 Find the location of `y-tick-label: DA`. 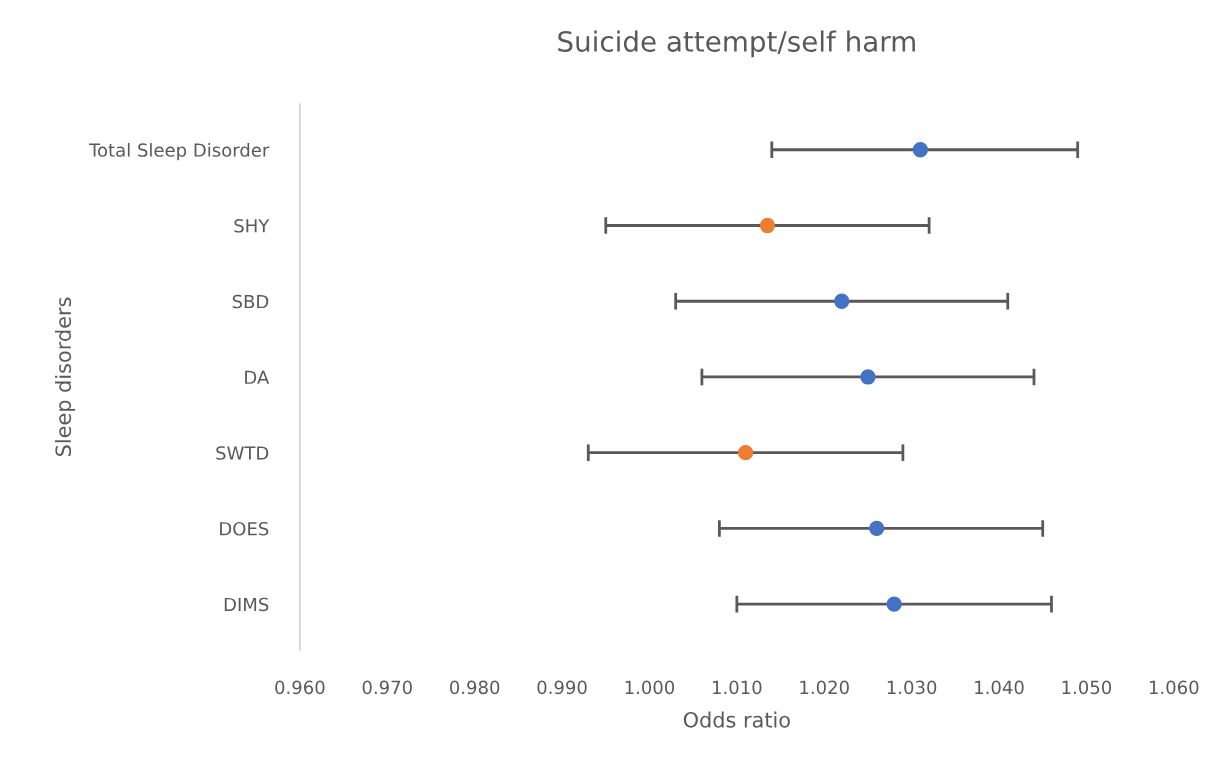

y-tick-label: DA is located at coordinates (257, 377).